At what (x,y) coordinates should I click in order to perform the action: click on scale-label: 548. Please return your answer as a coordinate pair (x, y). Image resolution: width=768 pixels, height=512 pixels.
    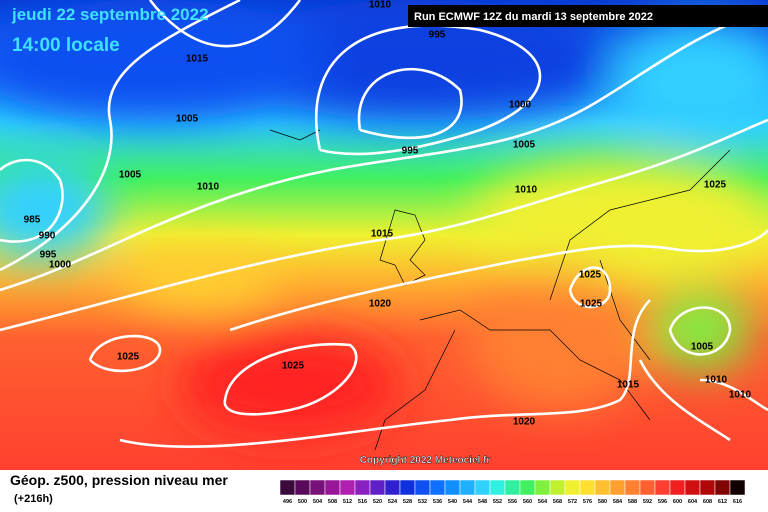
    Looking at the image, I should click on (482, 502).